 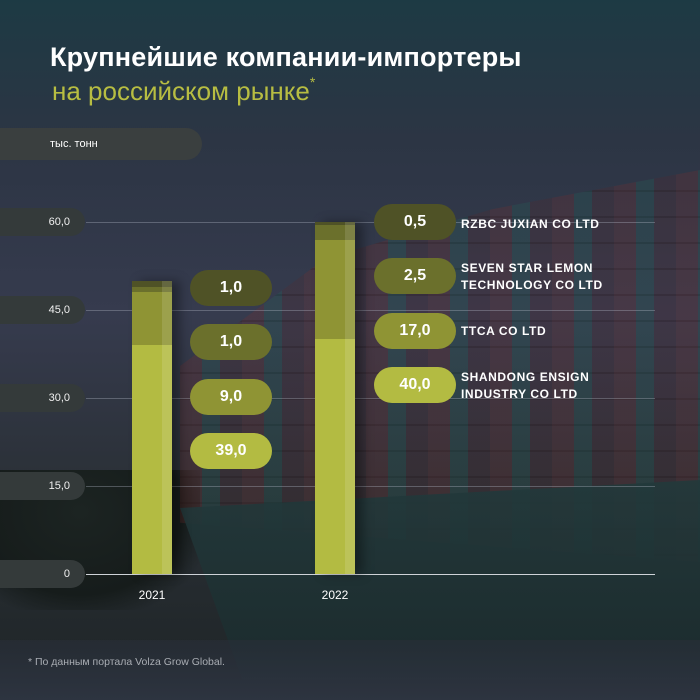 What do you see at coordinates (415, 276) in the screenshot?
I see `value-pill-2022-seg3: 2,5` at bounding box center [415, 276].